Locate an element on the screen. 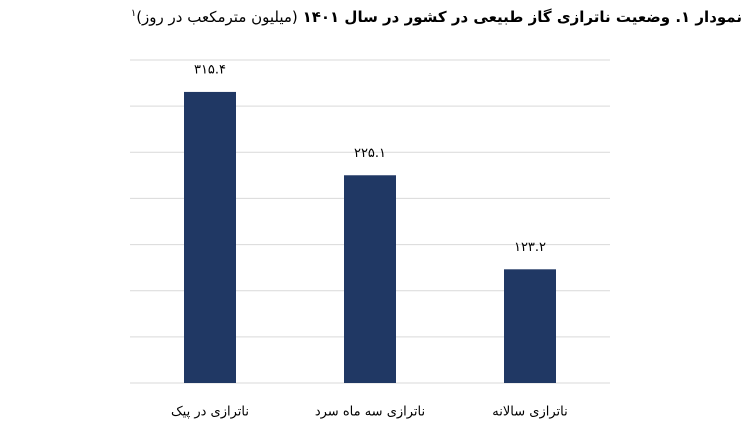 The image size is (750, 430). x-tick-label: ناترازی سالانه is located at coordinates (529, 412).